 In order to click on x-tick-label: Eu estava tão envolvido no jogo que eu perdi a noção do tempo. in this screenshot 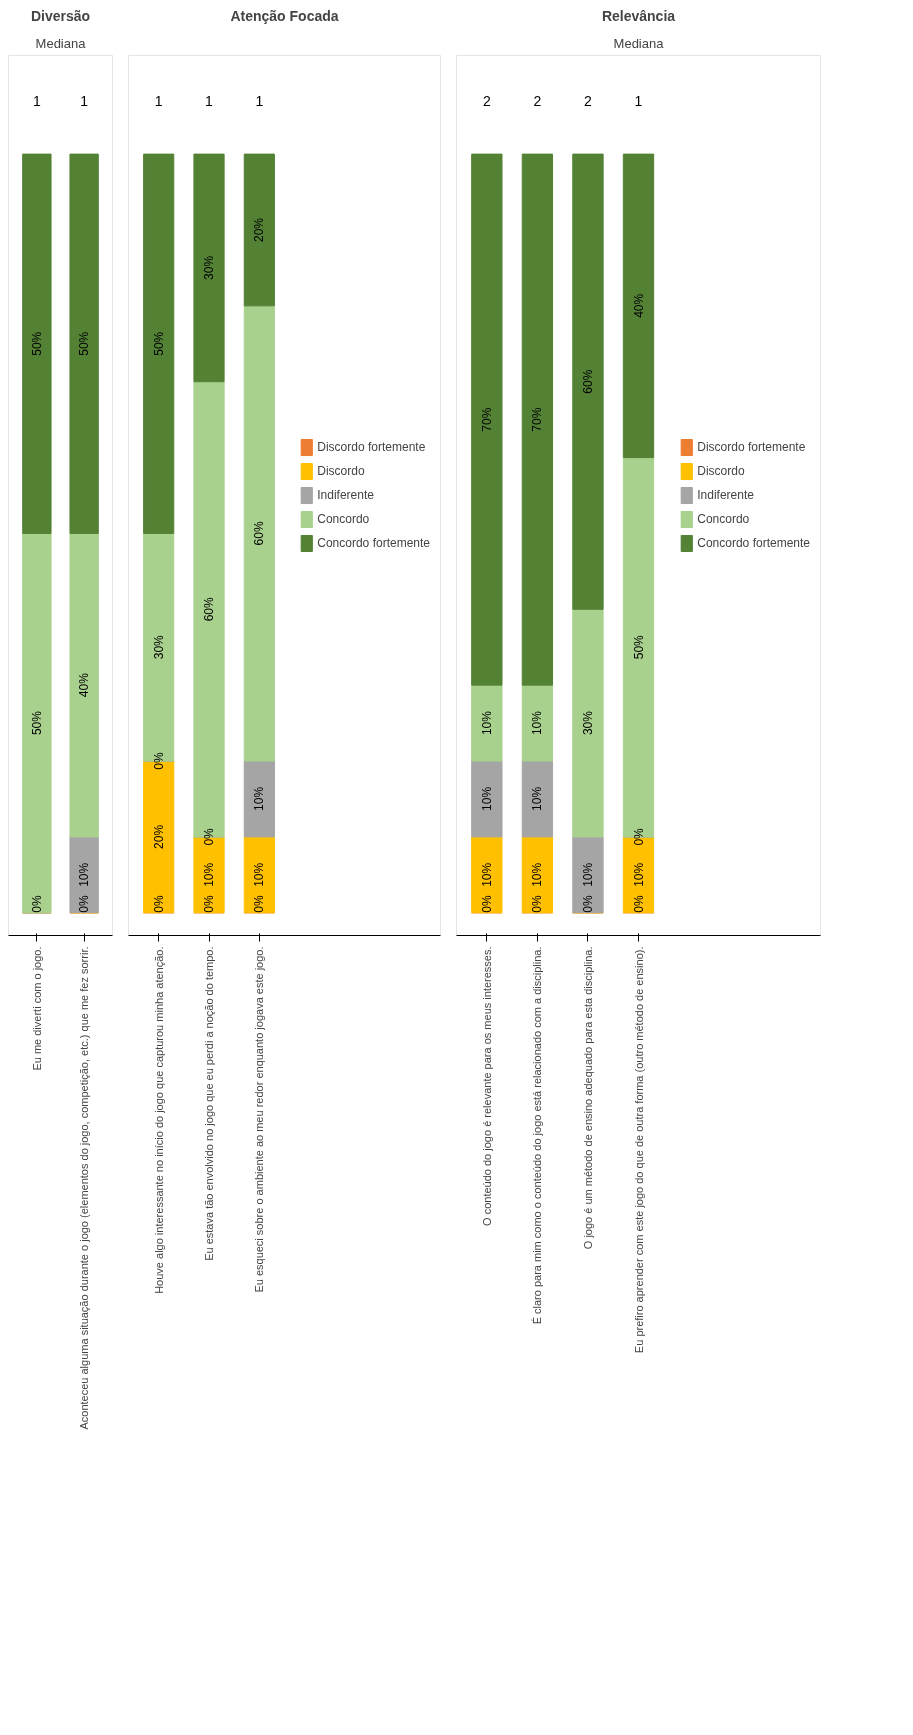, I will do `click(209, 1103)`.